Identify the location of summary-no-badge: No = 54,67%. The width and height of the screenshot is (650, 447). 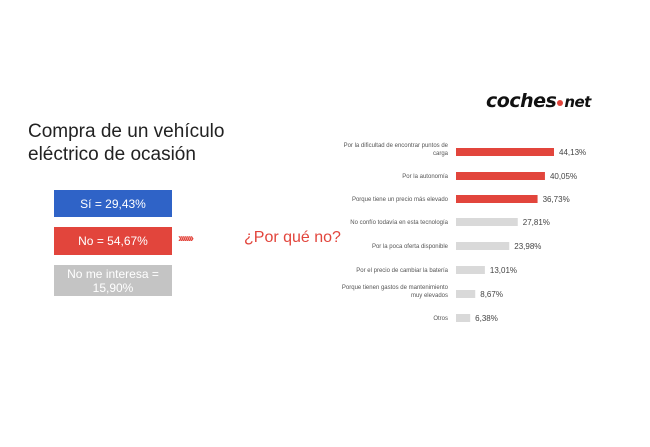
(113, 241).